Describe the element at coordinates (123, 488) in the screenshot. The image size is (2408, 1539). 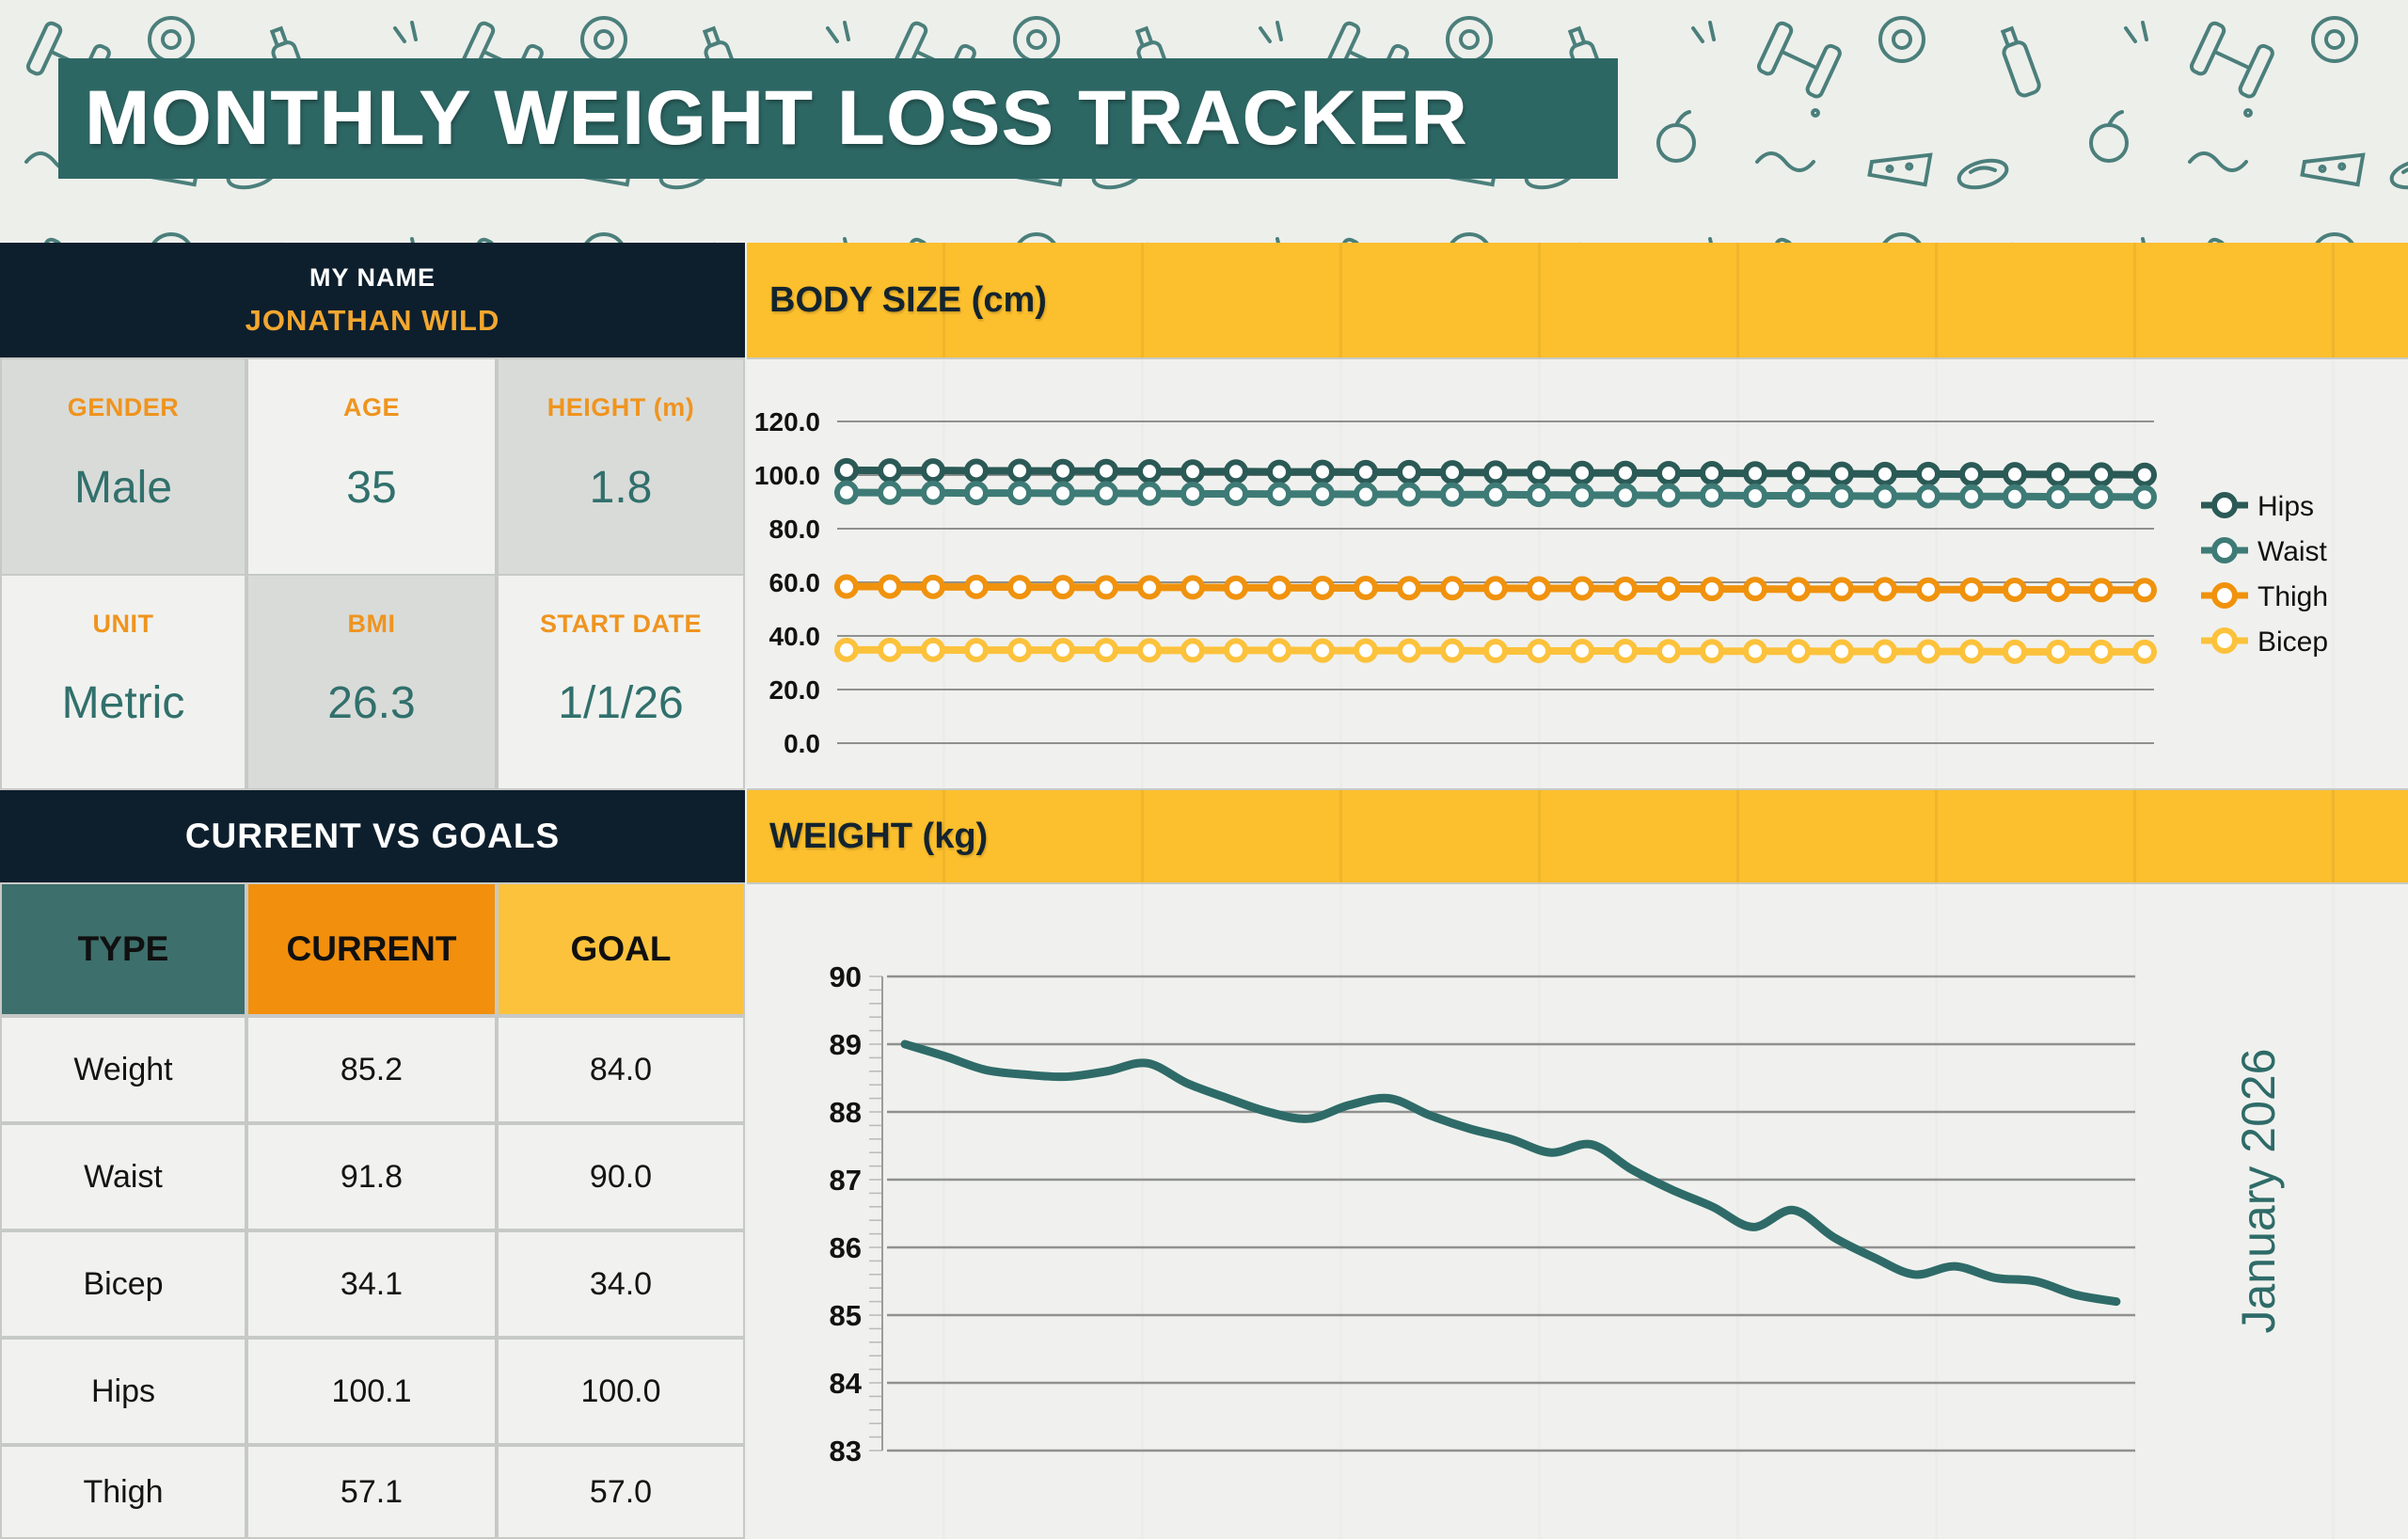
I see `gender-value: Male` at that location.